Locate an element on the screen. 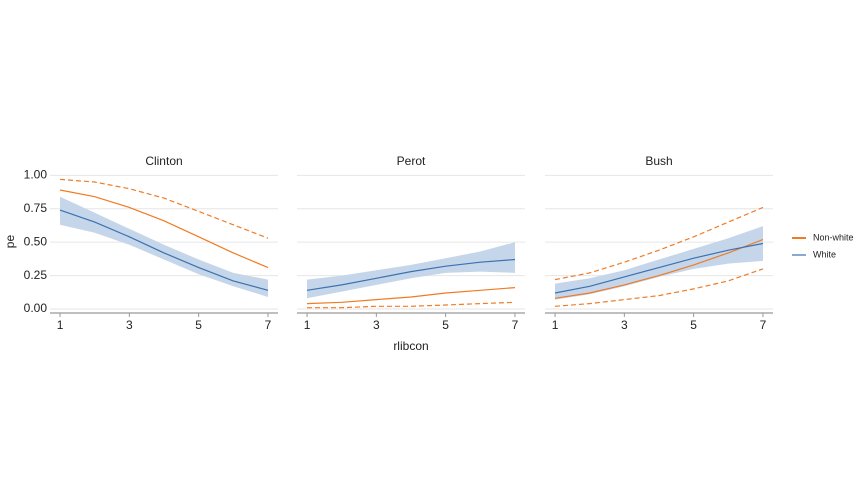  y-tick-label: 0.25 is located at coordinates (36, 275).